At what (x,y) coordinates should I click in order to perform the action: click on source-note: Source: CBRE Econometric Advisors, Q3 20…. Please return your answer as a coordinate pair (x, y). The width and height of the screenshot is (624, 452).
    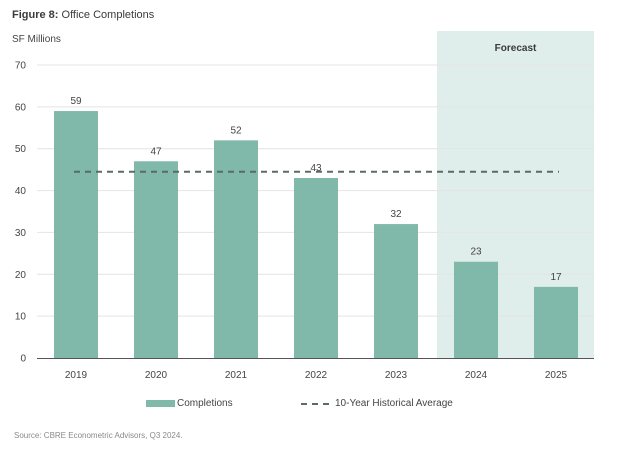
    Looking at the image, I should click on (98, 435).